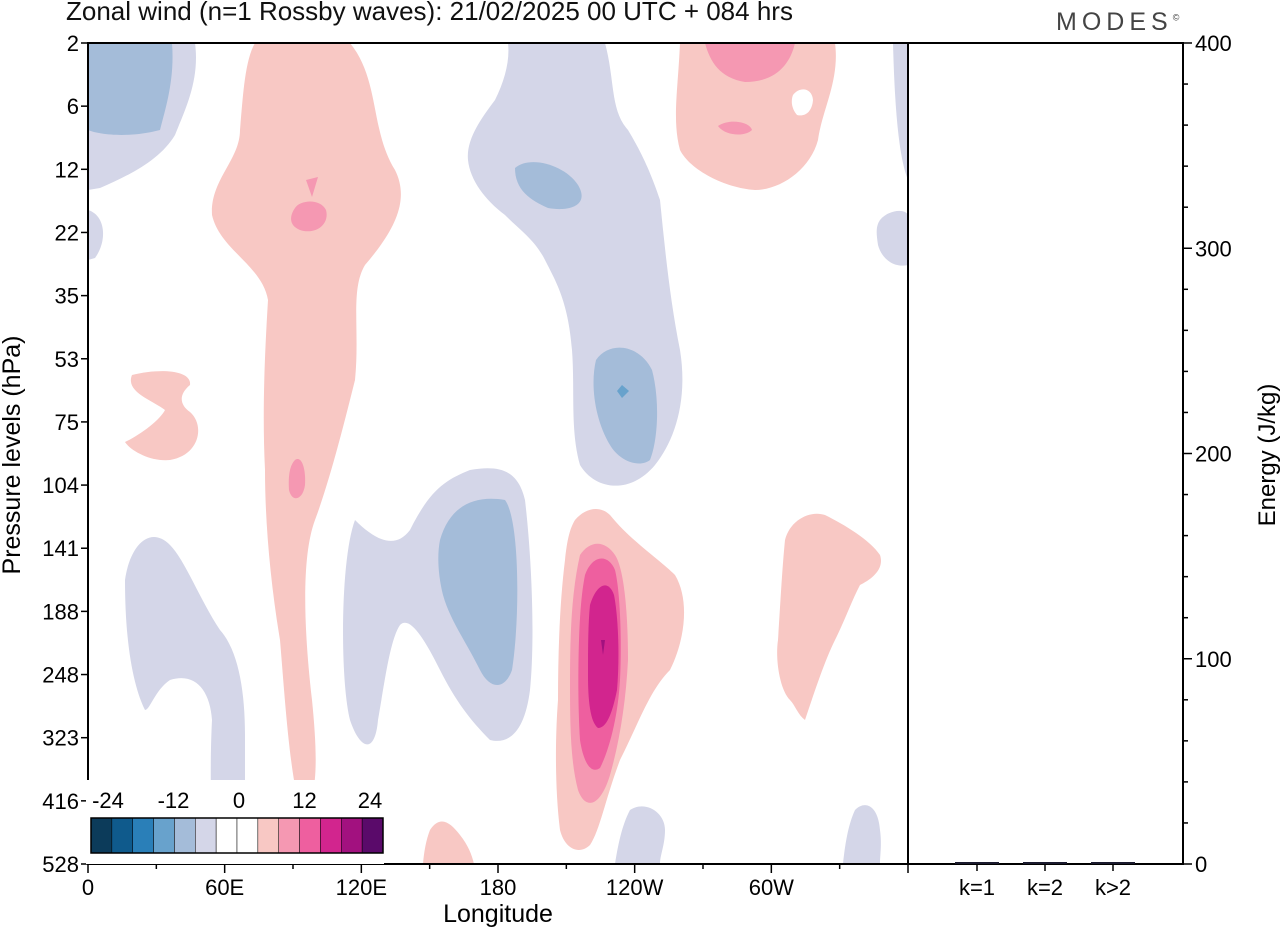 This screenshot has width=1280, height=930. What do you see at coordinates (13, 455) in the screenshot?
I see `y-axis-label: Pressure levels (hPa)` at bounding box center [13, 455].